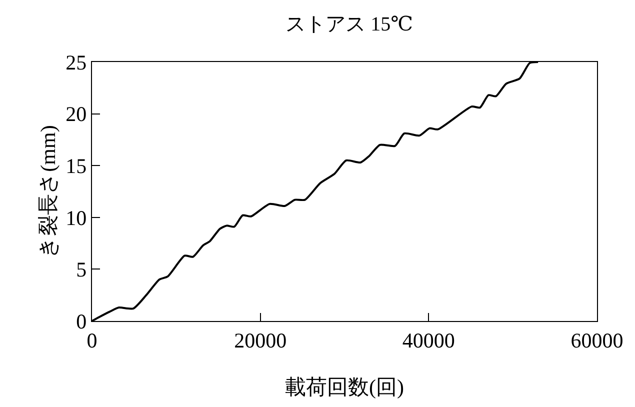  I want to click on x-tick-label: 40000, so click(428, 340).